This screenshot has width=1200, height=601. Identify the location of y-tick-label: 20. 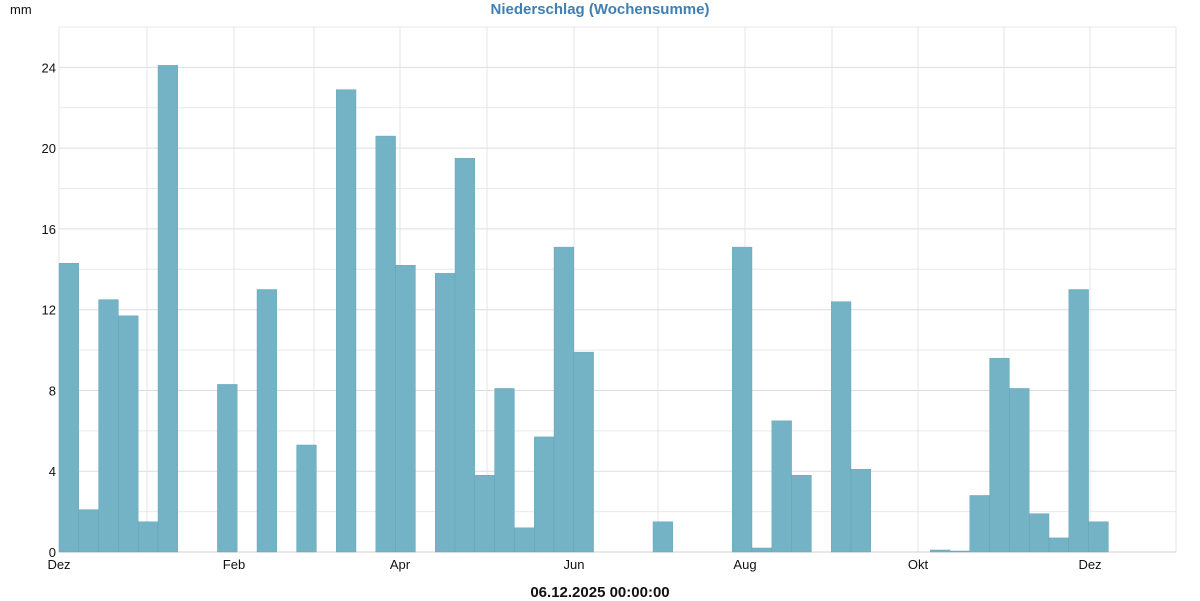
(49, 148).